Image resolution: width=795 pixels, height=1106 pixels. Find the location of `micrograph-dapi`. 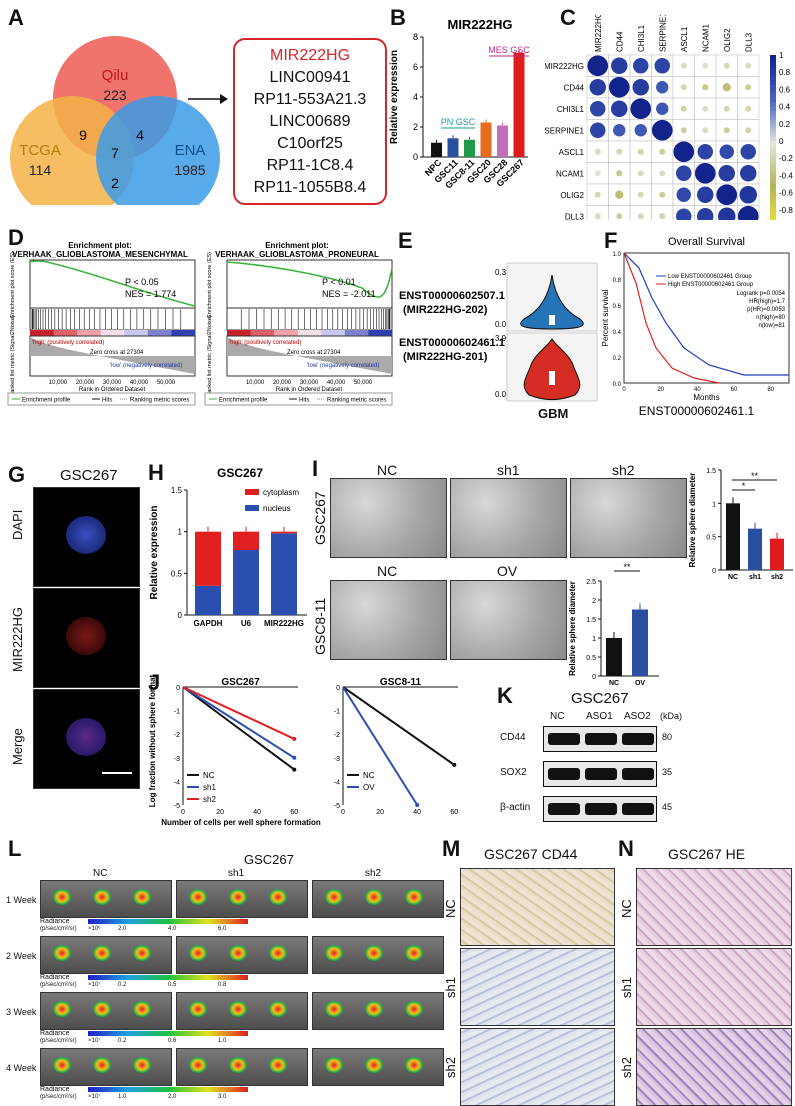

micrograph-dapi is located at coordinates (86, 537).